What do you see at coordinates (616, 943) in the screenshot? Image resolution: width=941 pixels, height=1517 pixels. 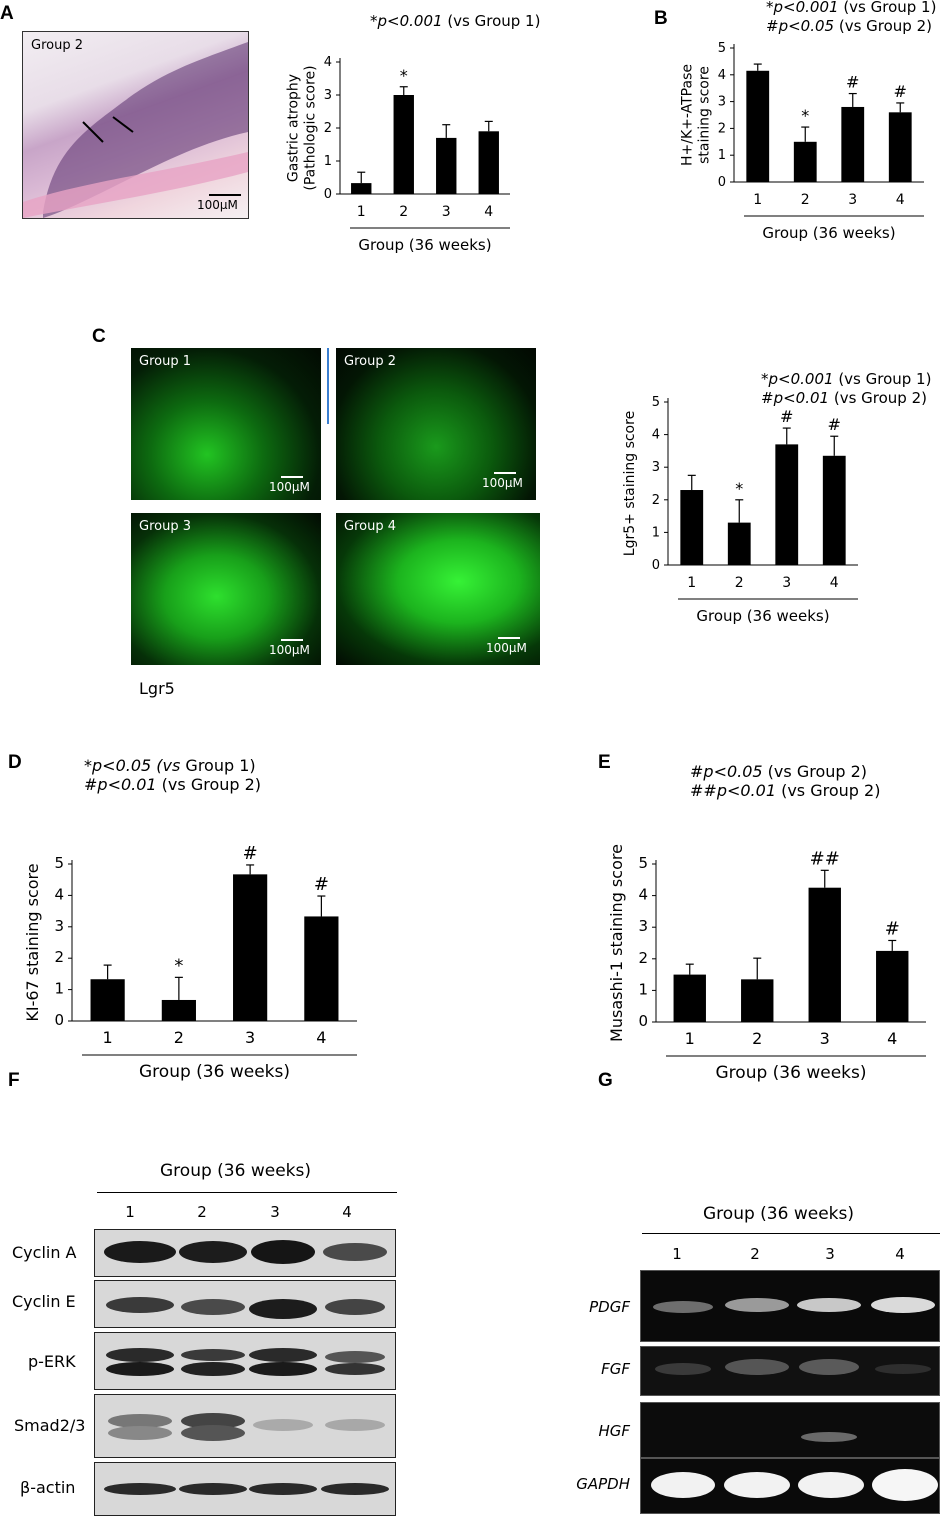 I see `y-axis-label: Musashi-1 staining score` at bounding box center [616, 943].